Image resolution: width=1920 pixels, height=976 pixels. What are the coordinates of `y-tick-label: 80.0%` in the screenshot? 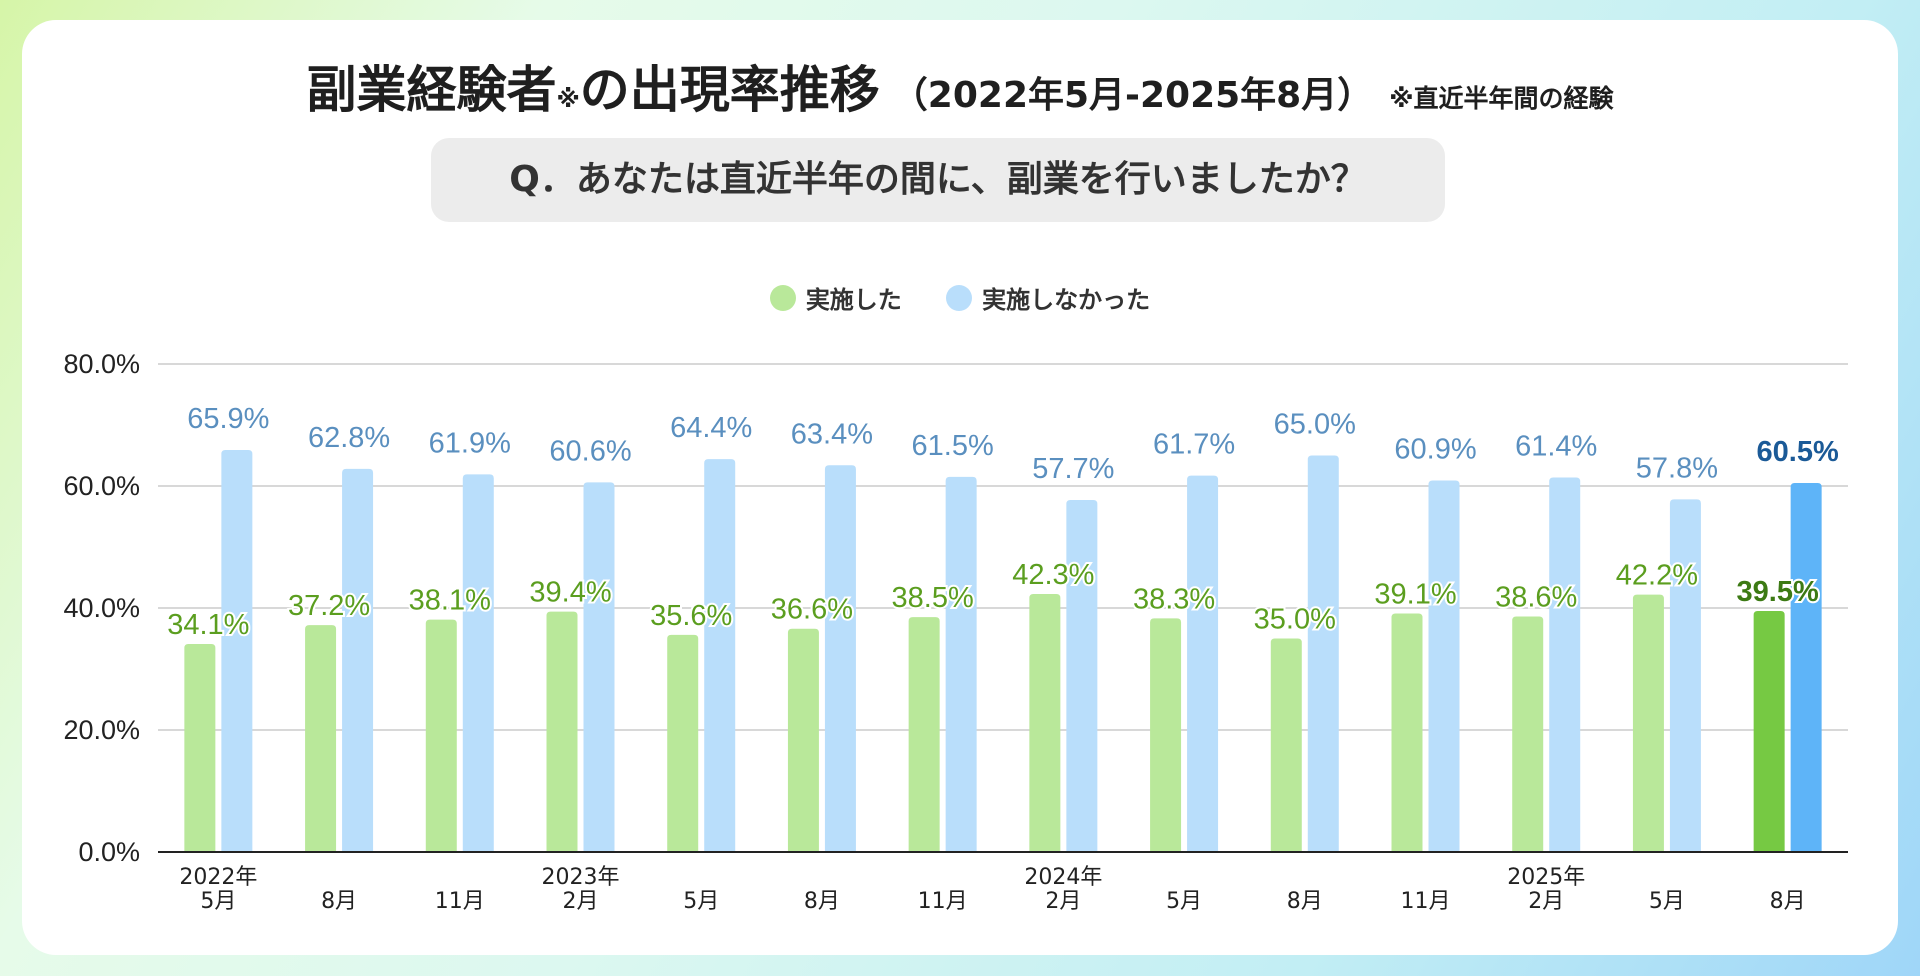 It's located at (101, 364).